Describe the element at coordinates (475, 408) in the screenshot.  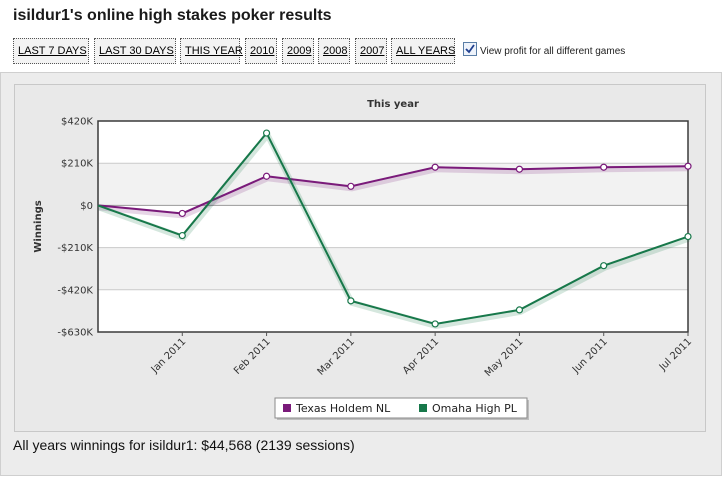
I see `legend-label: Omaha High PL` at that location.